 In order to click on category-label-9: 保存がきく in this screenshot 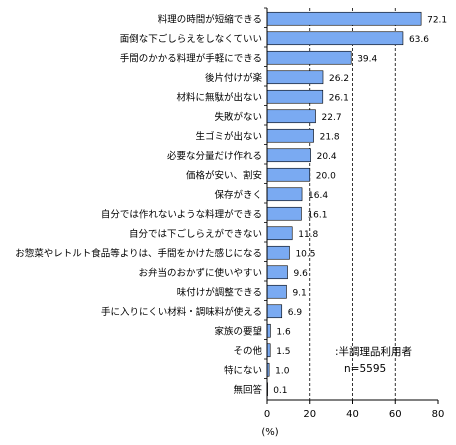, I will do `click(238, 195)`.